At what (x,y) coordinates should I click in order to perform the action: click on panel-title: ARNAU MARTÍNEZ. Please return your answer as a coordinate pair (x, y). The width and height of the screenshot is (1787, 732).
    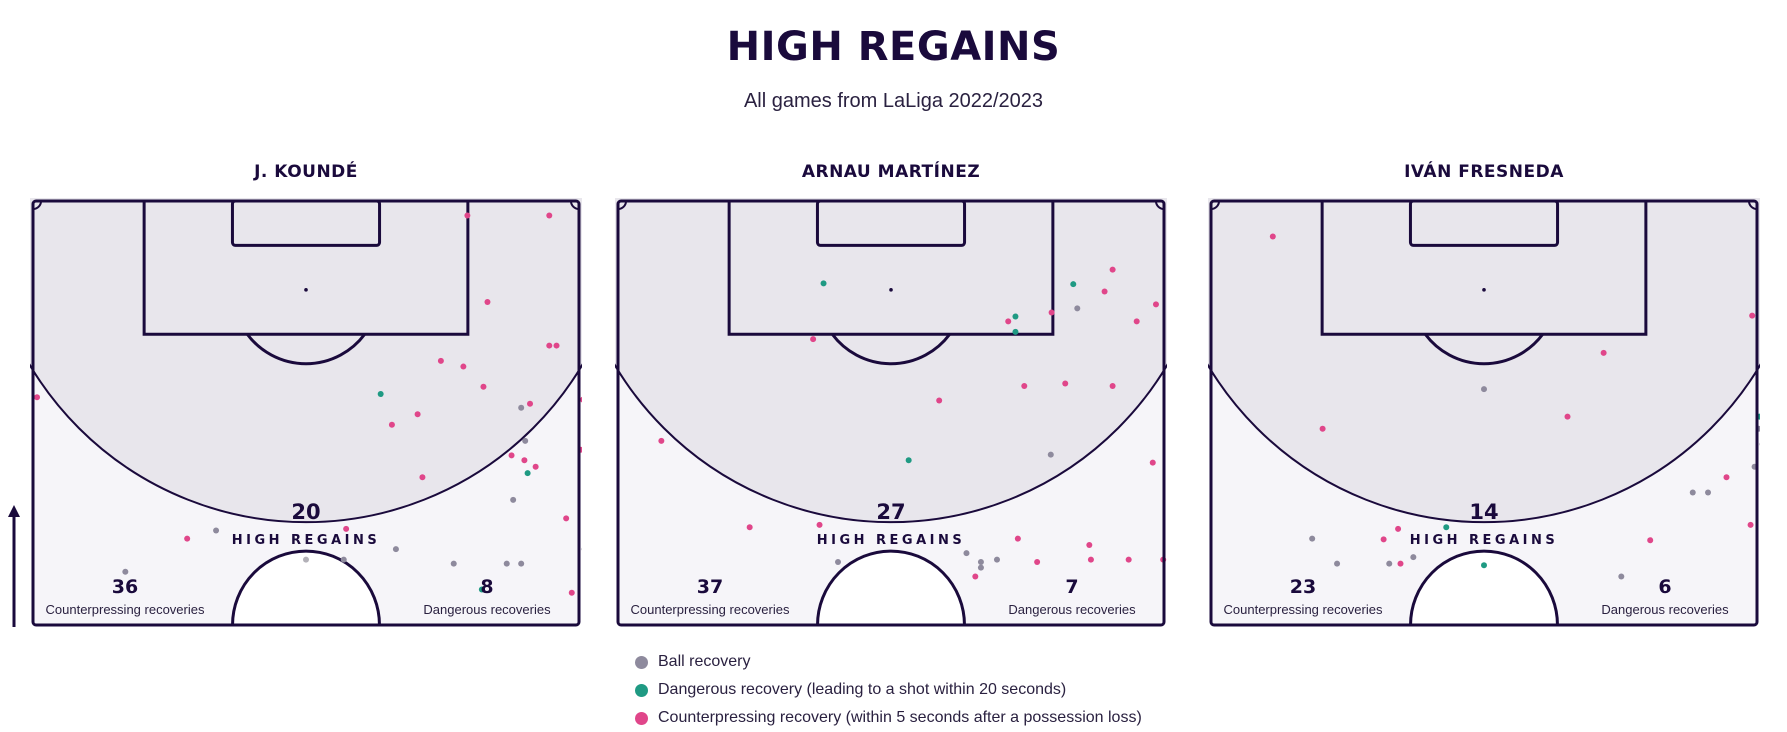
    Looking at the image, I should click on (891, 172).